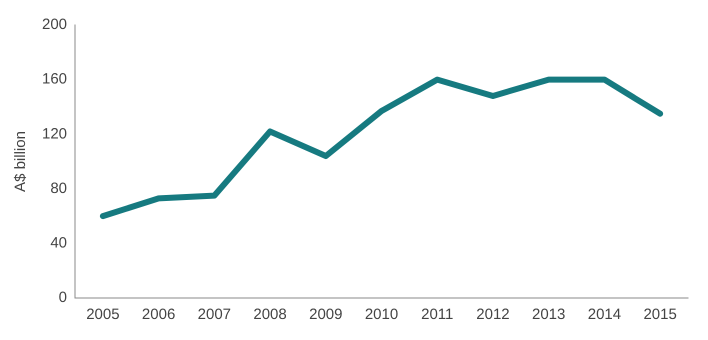 The height and width of the screenshot is (340, 708). I want to click on x-tick-label: 2005, so click(103, 315).